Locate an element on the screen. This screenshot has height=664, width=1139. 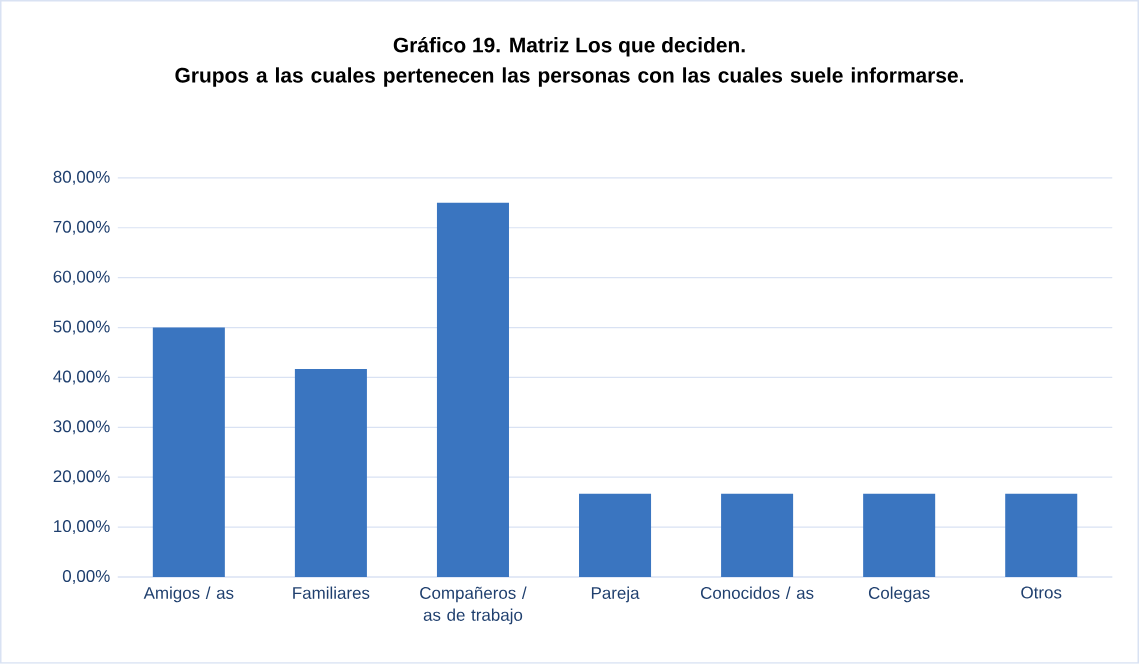
x-tick-label: Compañeros / as de trabajo is located at coordinates (473, 605).